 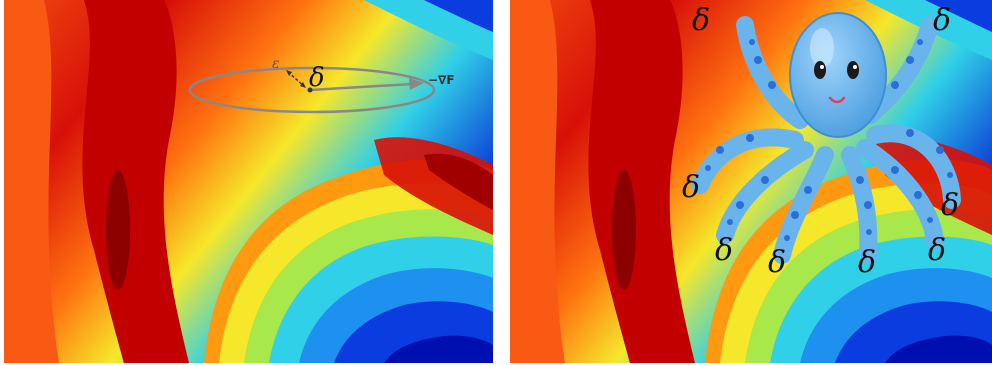 I want to click on delta-tip-bottom-left: δ, so click(x=777, y=262).